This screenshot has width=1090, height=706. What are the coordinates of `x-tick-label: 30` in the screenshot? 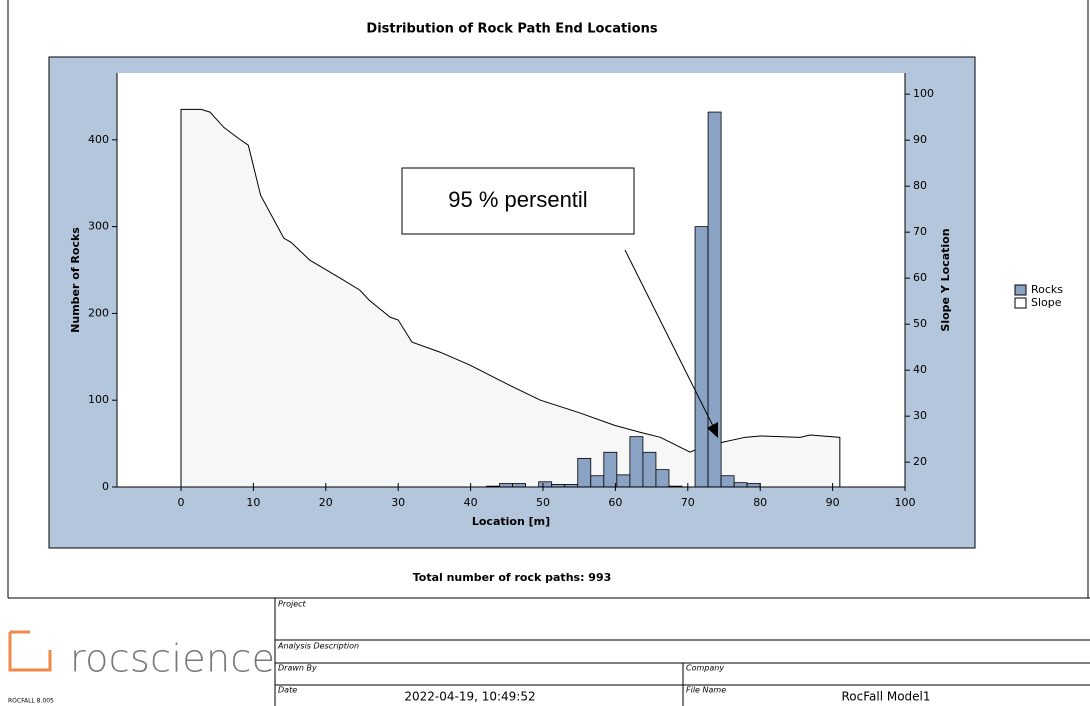 It's located at (398, 502).